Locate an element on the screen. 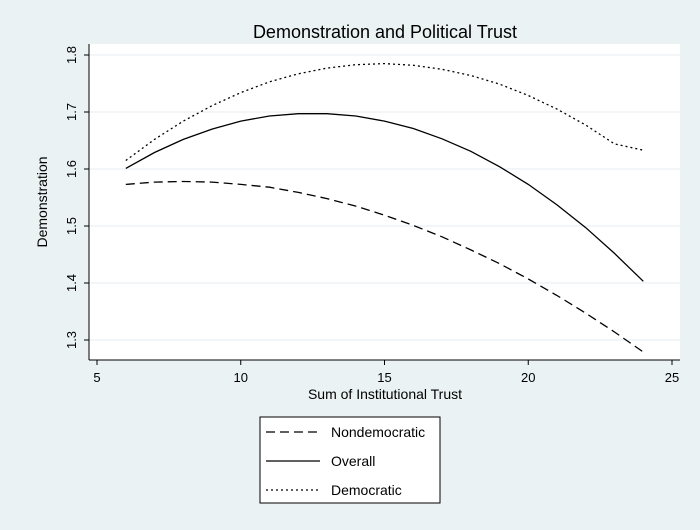  x-ticks: 5 10 15 20 25 is located at coordinates (386, 372).